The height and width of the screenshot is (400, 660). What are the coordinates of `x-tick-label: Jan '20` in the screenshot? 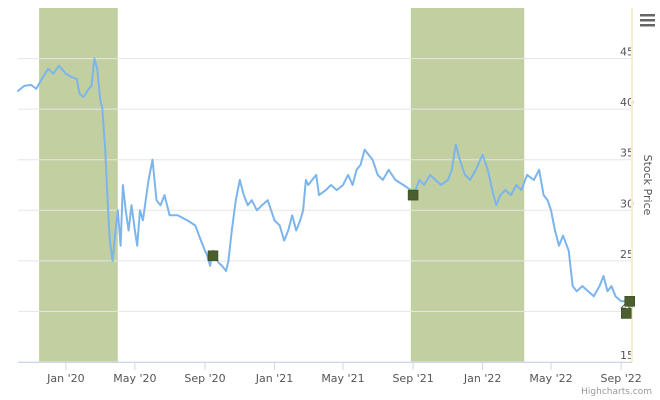 It's located at (65, 378).